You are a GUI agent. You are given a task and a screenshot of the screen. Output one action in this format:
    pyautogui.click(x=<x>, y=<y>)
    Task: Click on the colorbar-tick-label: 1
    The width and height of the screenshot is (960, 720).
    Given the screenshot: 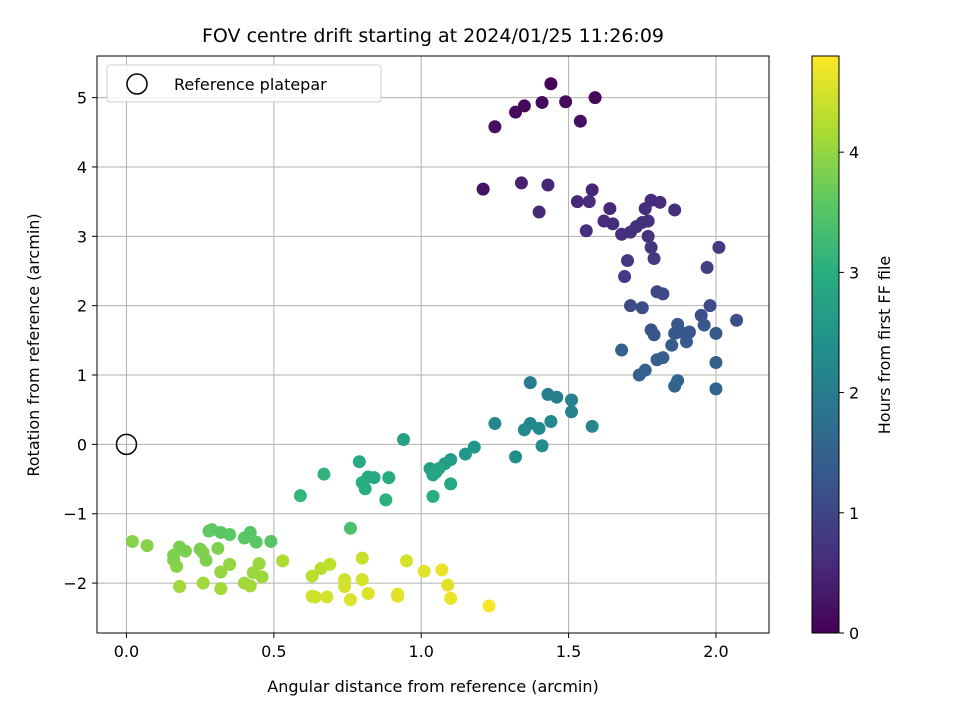 What is the action you would take?
    pyautogui.click(x=854, y=513)
    